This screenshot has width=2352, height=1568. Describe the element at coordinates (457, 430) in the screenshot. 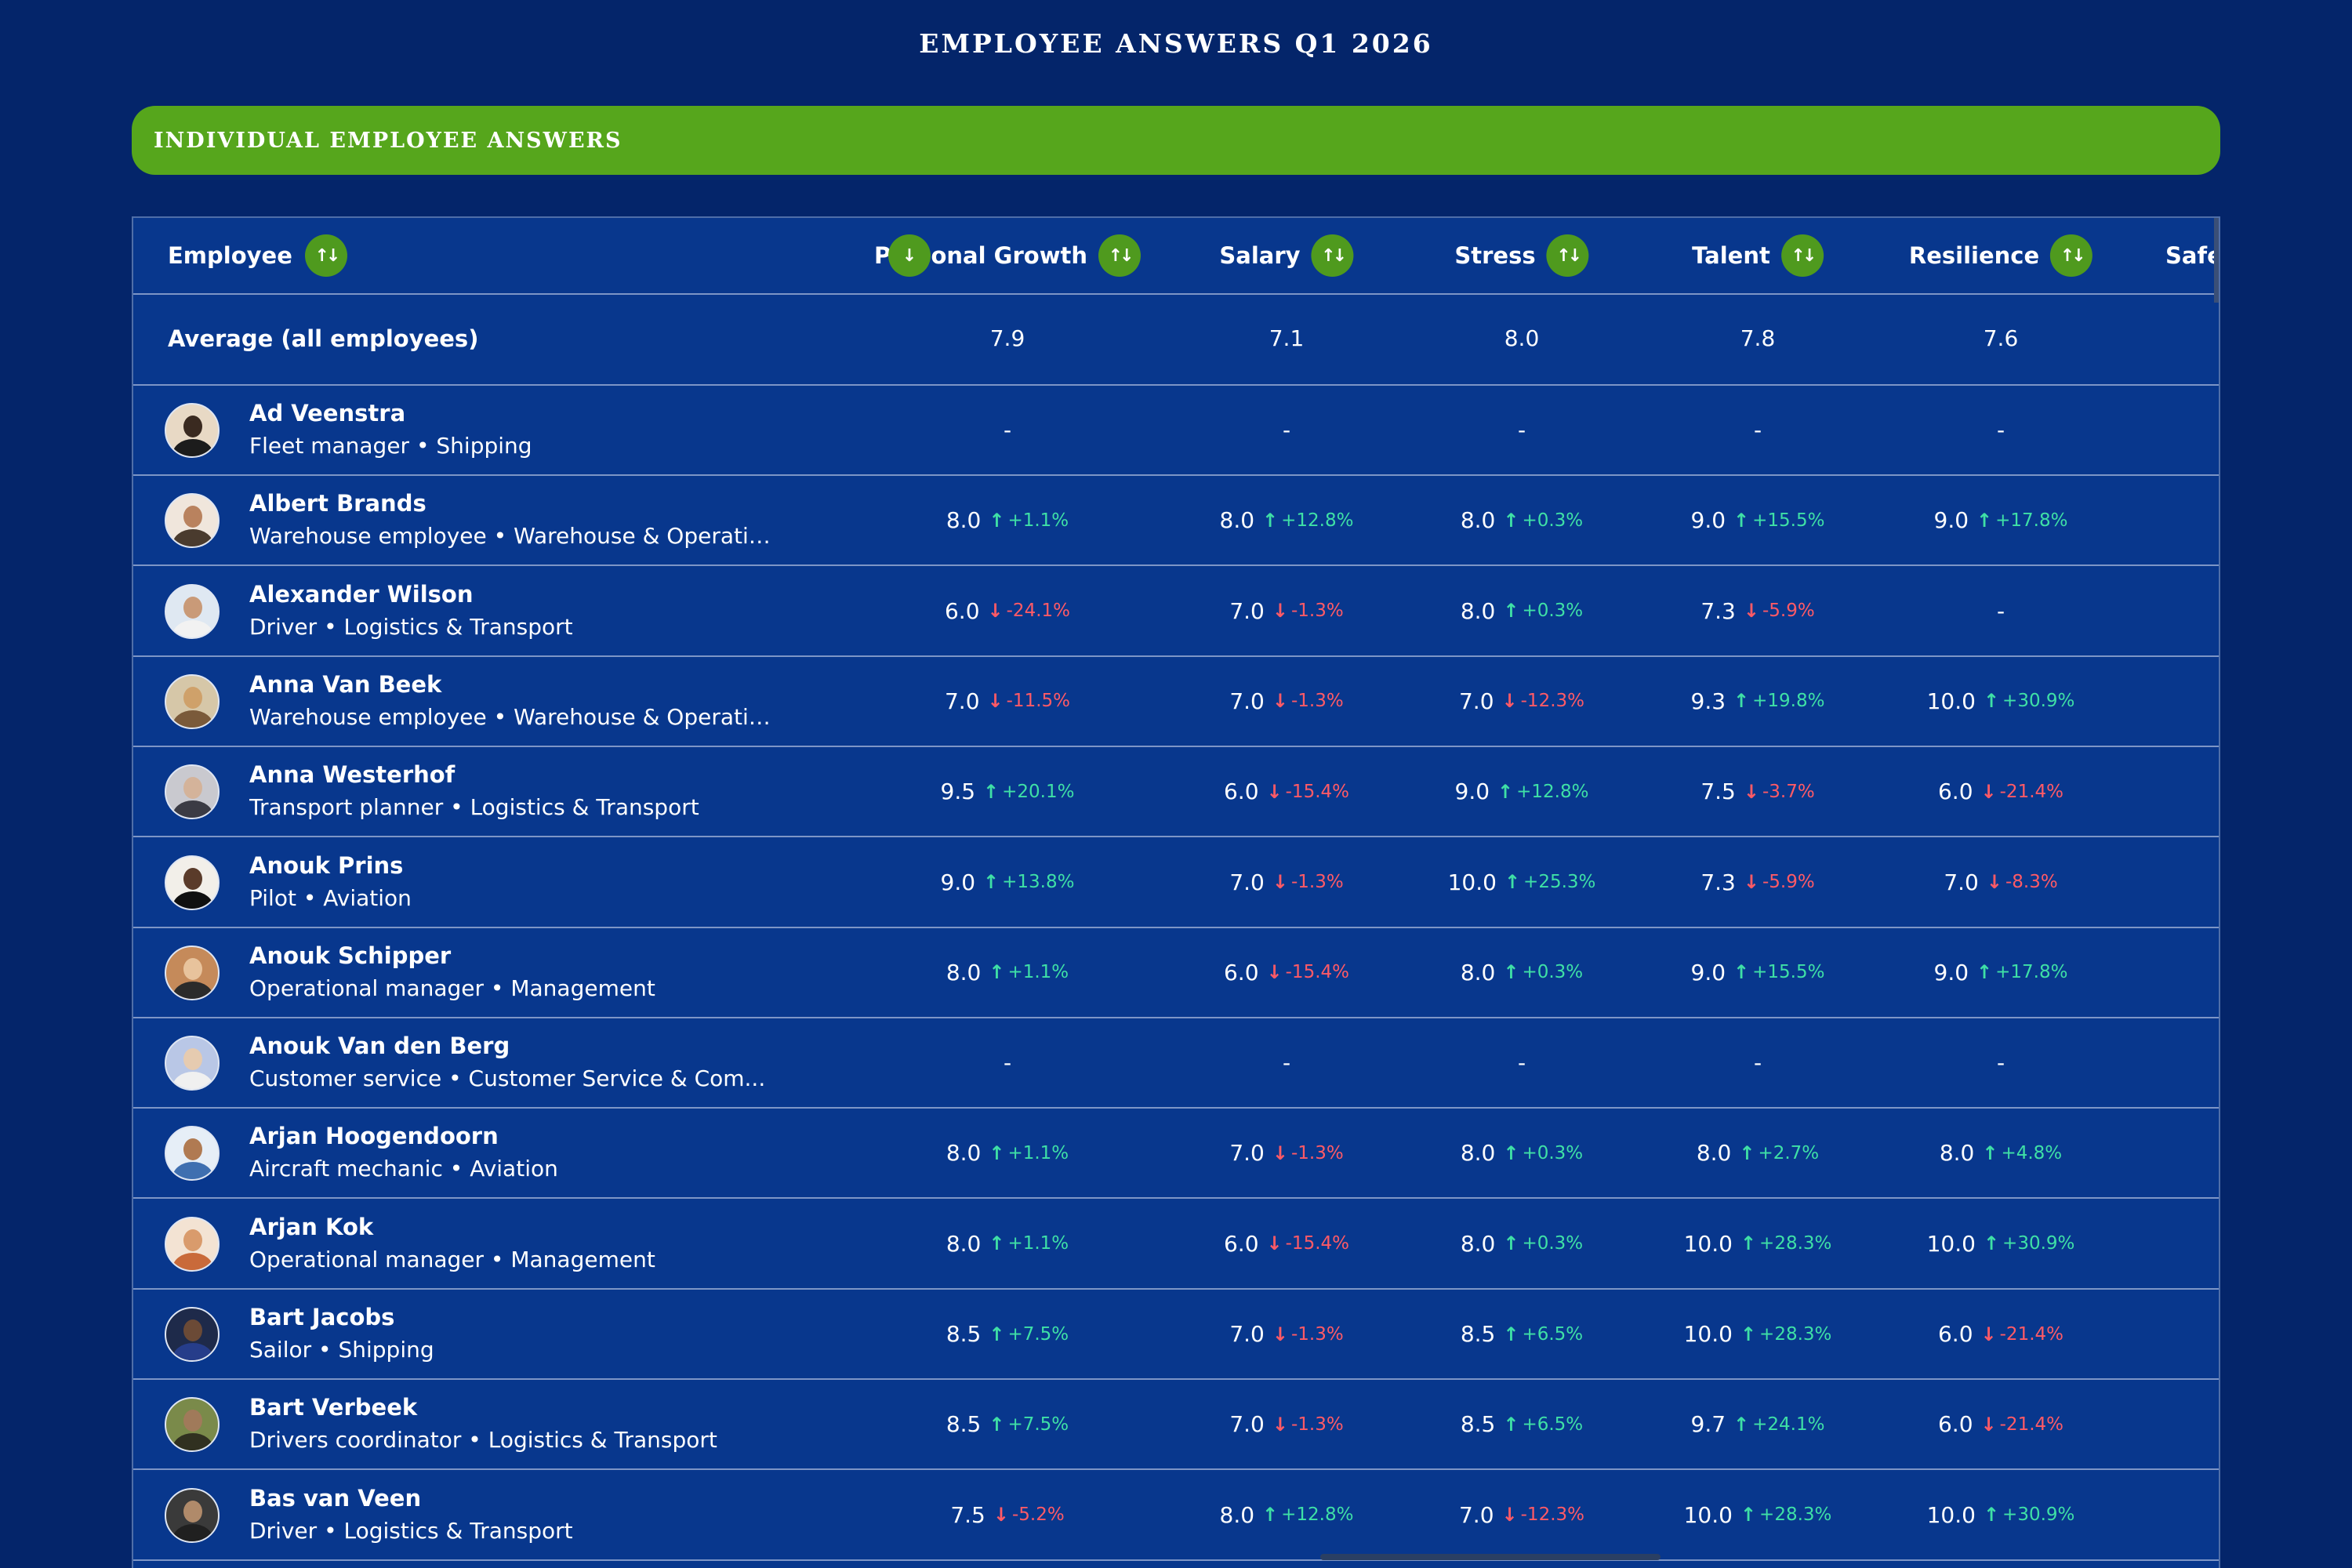

I see `employee-cell: Ad Veenstra Fleet manager • Shipping` at that location.